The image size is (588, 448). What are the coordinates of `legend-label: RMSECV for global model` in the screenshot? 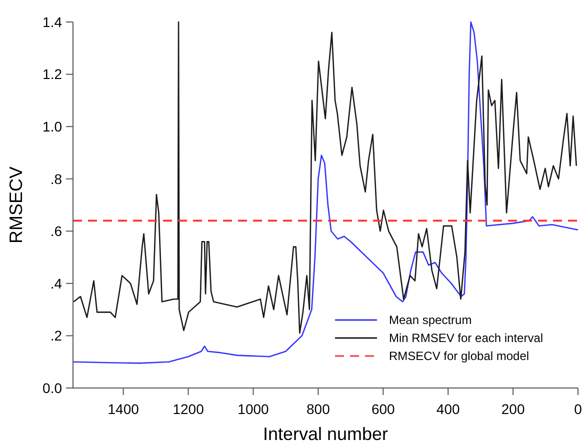 It's located at (459, 356).